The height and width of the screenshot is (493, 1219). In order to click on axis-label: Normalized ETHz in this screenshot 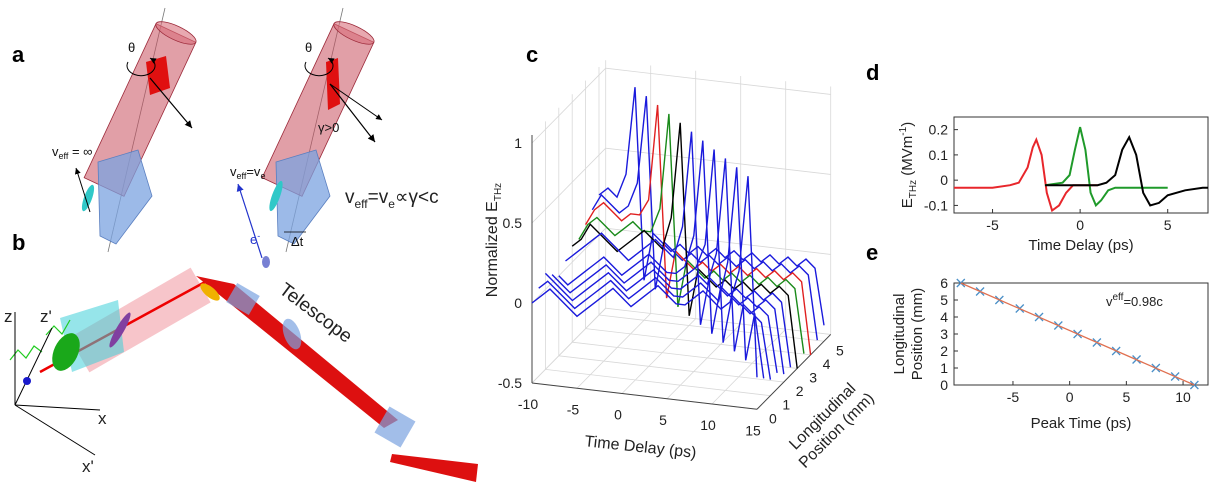, I will do `click(494, 240)`.